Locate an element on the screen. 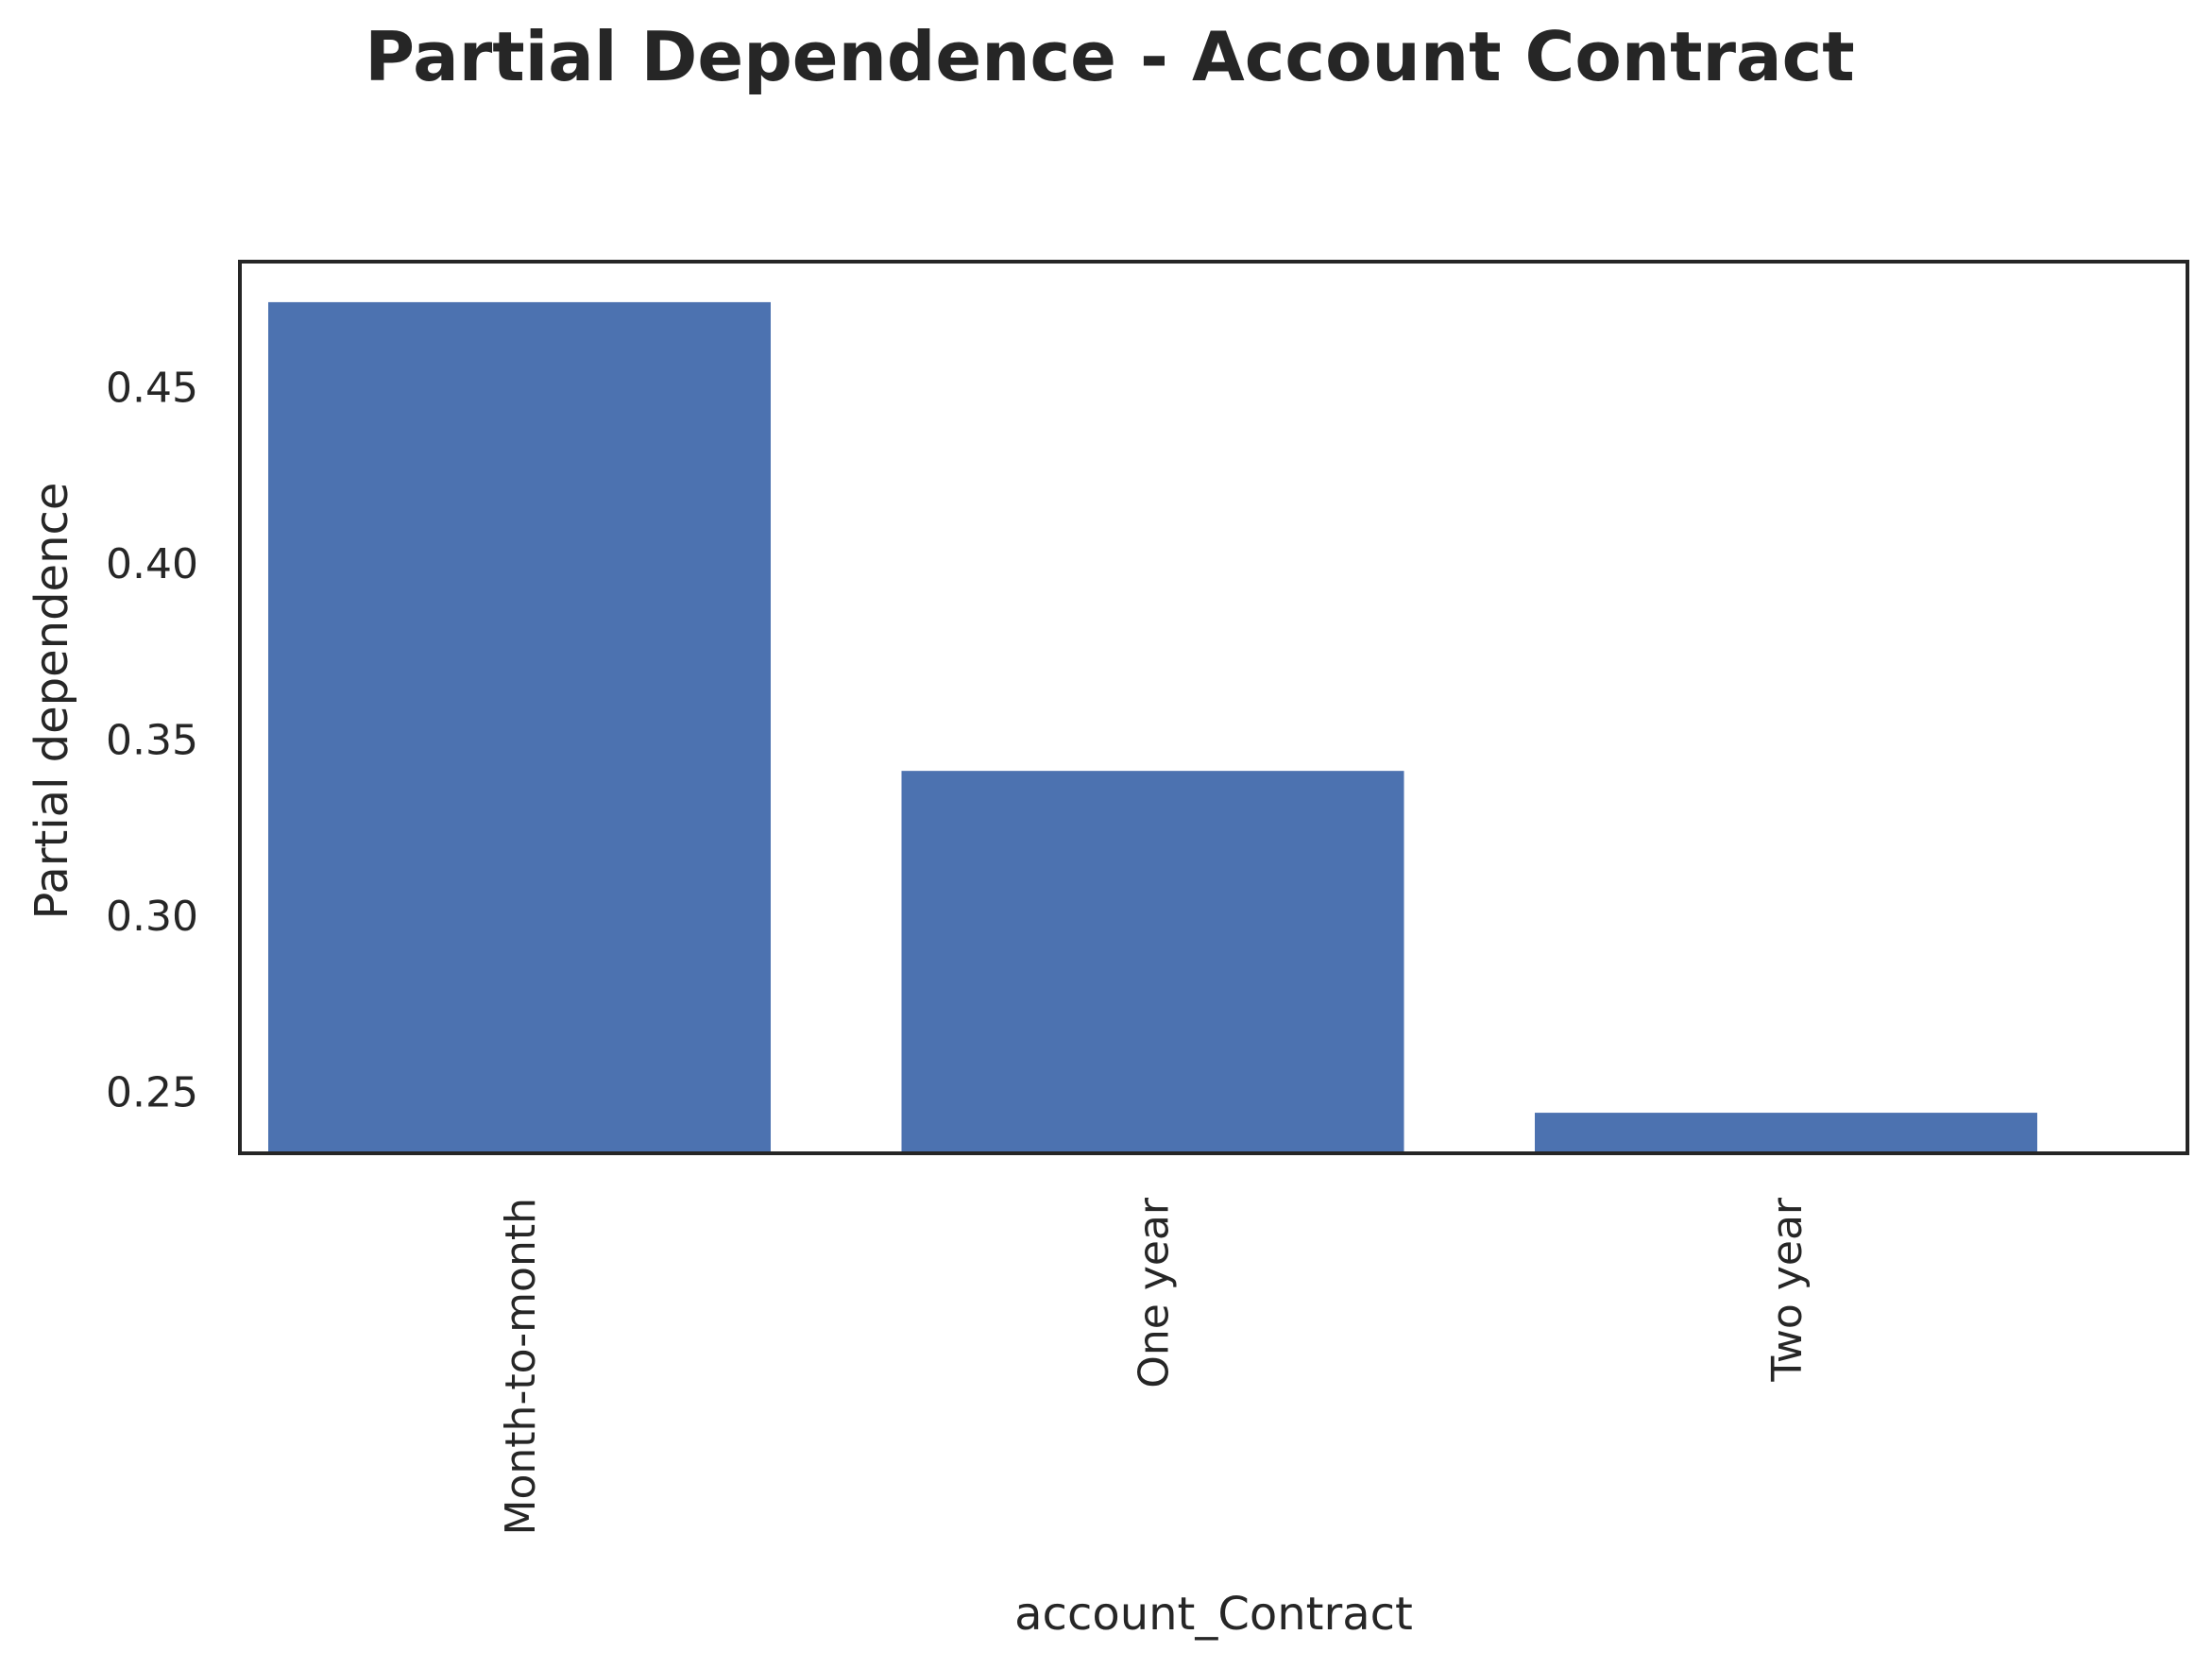 This screenshot has width=2212, height=1669. x-axis-label: account_Contract is located at coordinates (1213, 1615).